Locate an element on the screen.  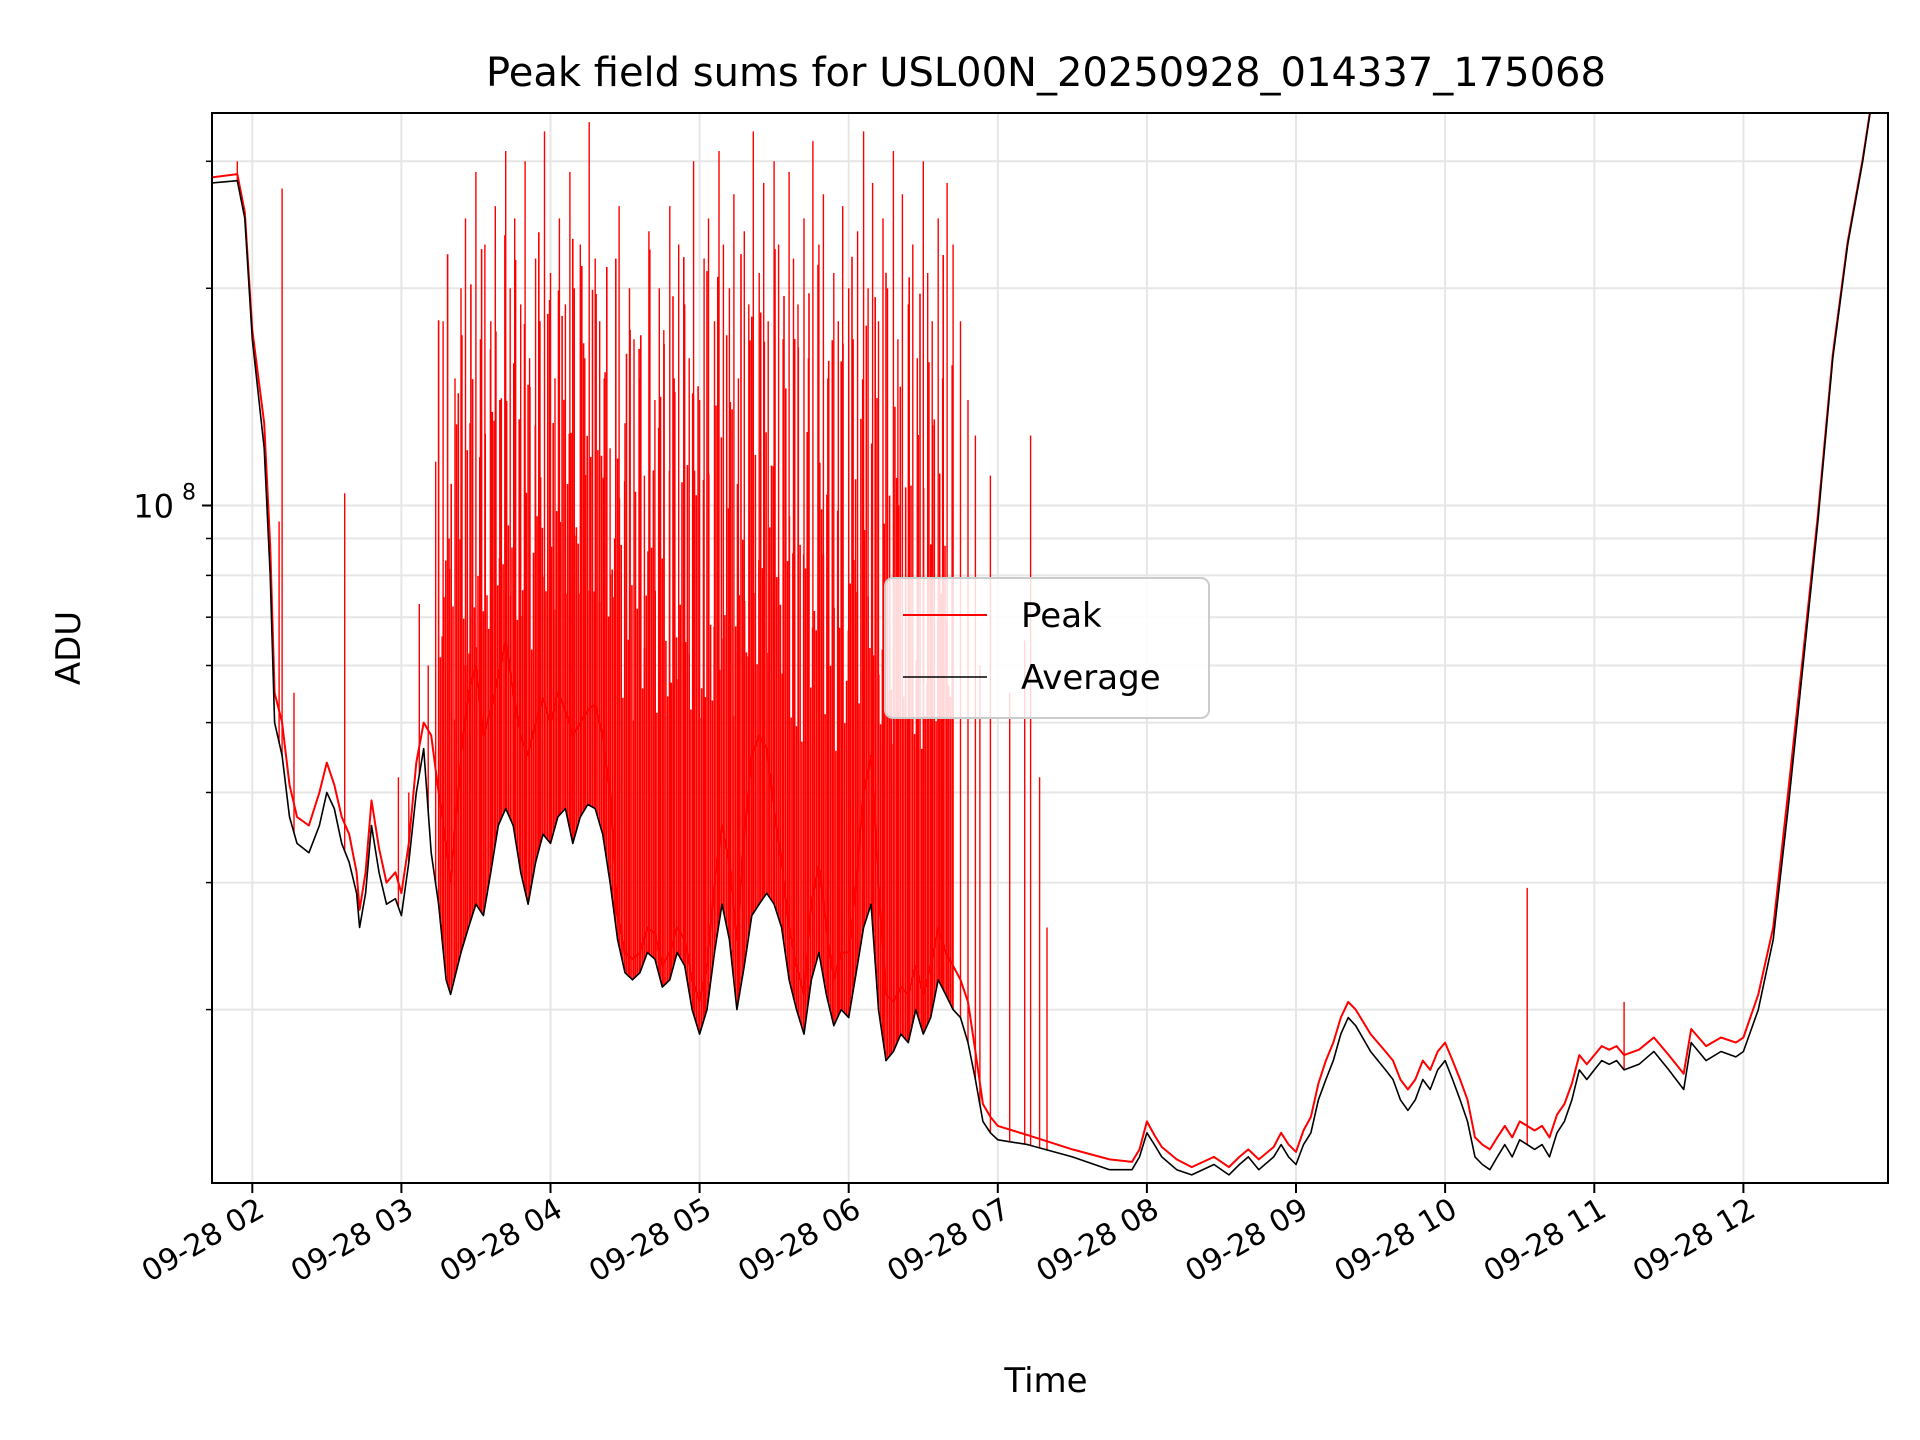
legend: Peak Average is located at coordinates (1047, 648).